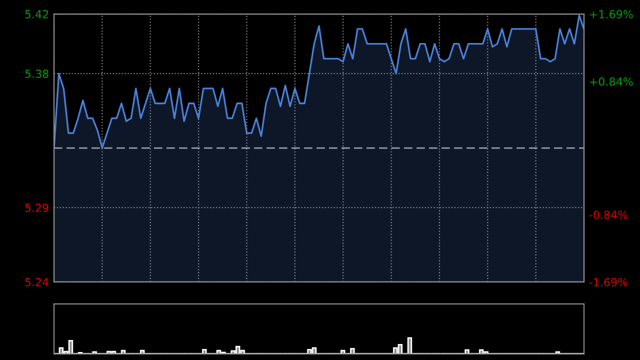  What do you see at coordinates (36, 14) in the screenshot?
I see `y-tick-label: 5.42` at bounding box center [36, 14].